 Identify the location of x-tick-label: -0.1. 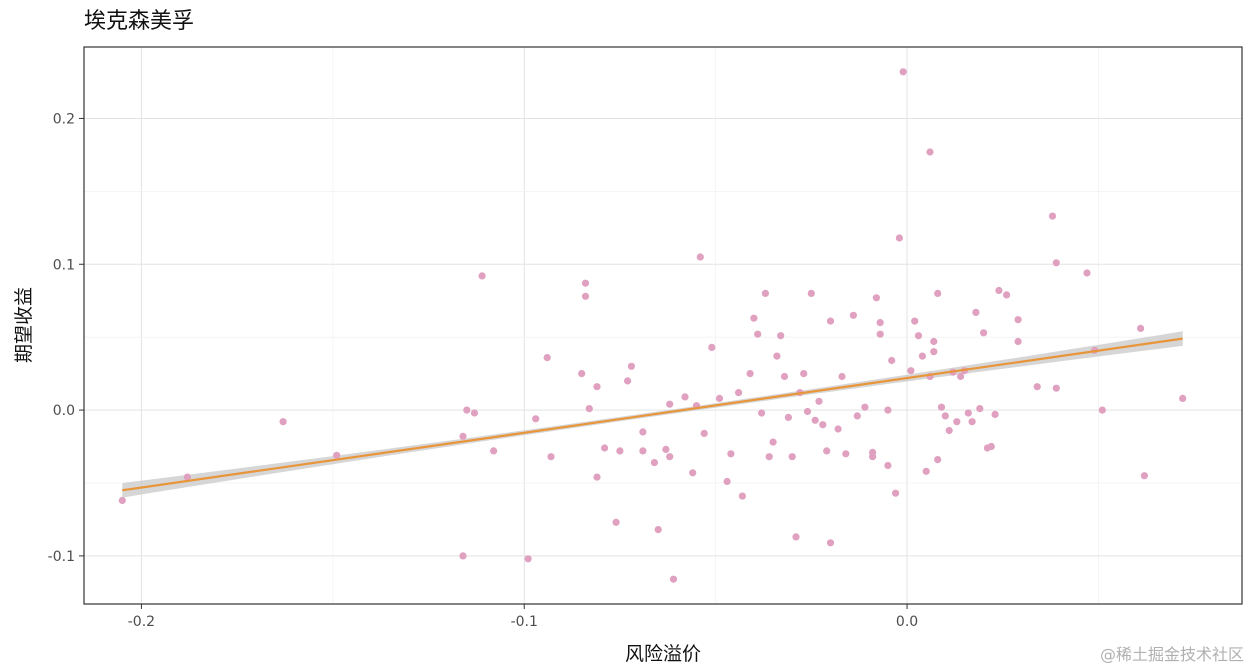
(524, 622).